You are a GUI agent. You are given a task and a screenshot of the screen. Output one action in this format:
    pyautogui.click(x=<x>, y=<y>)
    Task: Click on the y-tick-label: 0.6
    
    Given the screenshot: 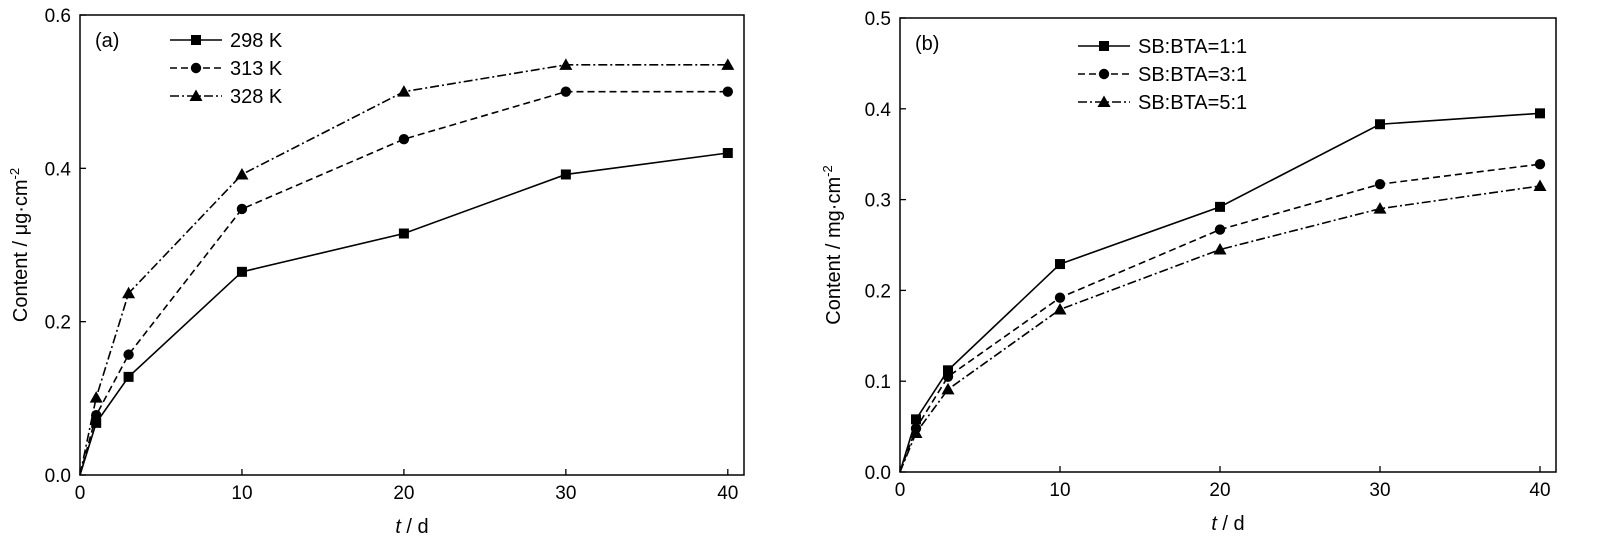 What is the action you would take?
    pyautogui.click(x=58, y=16)
    